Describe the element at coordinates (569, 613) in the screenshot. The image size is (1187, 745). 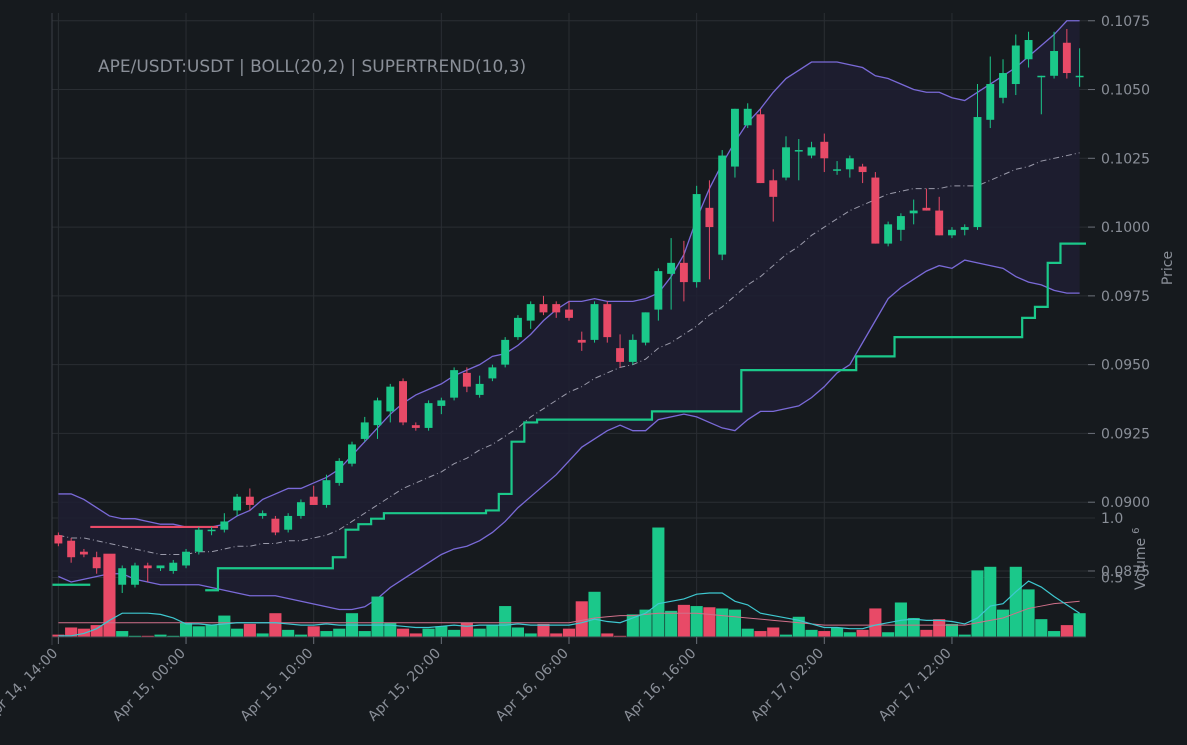
I see `volume-ma-long-line` at that location.